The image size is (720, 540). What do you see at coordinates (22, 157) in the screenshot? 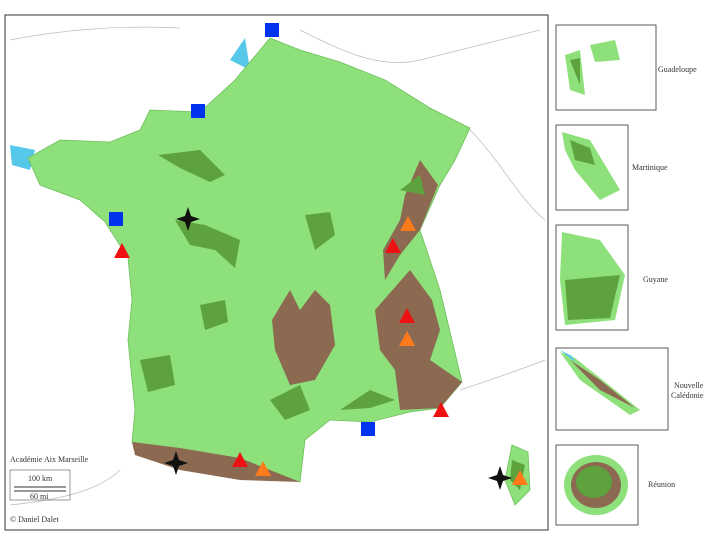
I see `water` at bounding box center [22, 157].